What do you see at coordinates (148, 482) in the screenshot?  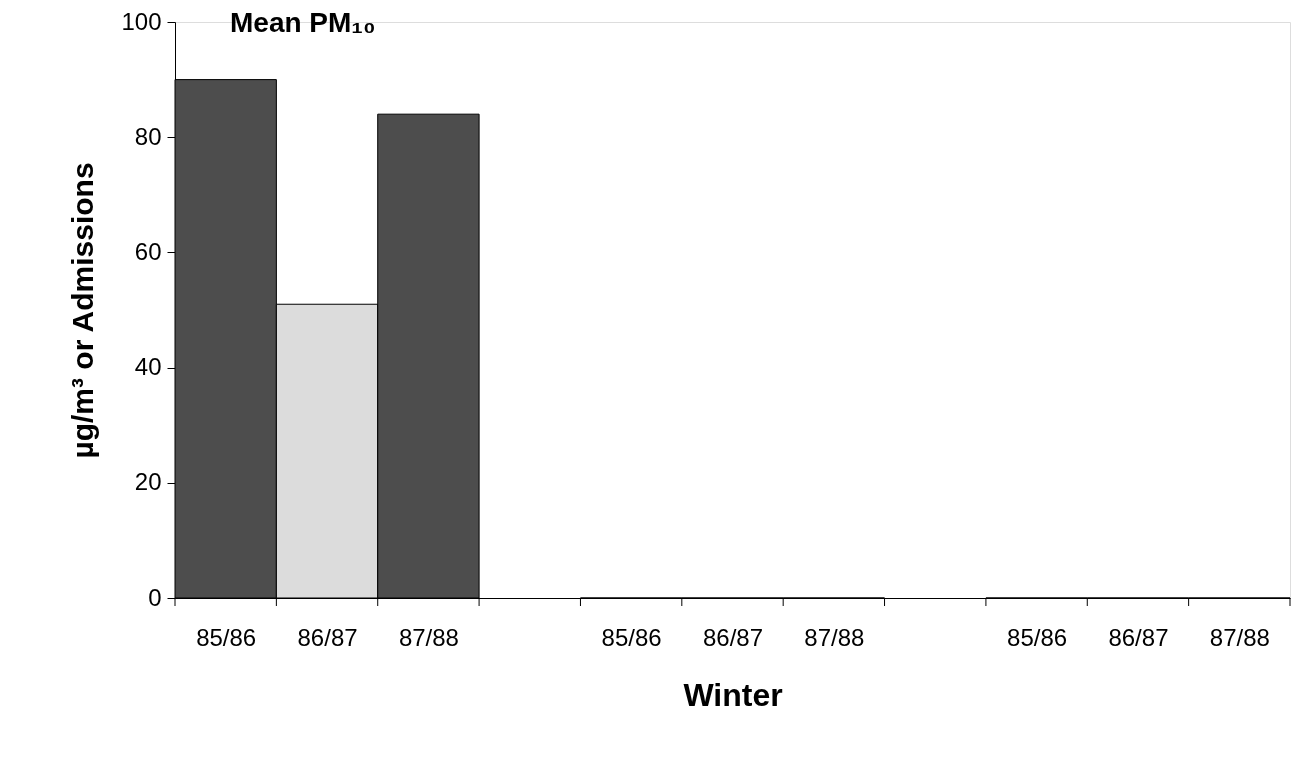 I see `y-tick-label: 20` at bounding box center [148, 482].